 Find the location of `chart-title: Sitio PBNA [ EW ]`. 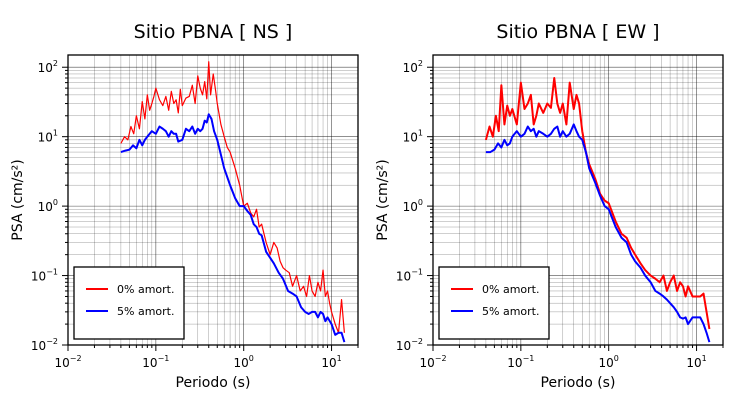

chart-title: Sitio PBNA [ EW ] is located at coordinates (577, 32).